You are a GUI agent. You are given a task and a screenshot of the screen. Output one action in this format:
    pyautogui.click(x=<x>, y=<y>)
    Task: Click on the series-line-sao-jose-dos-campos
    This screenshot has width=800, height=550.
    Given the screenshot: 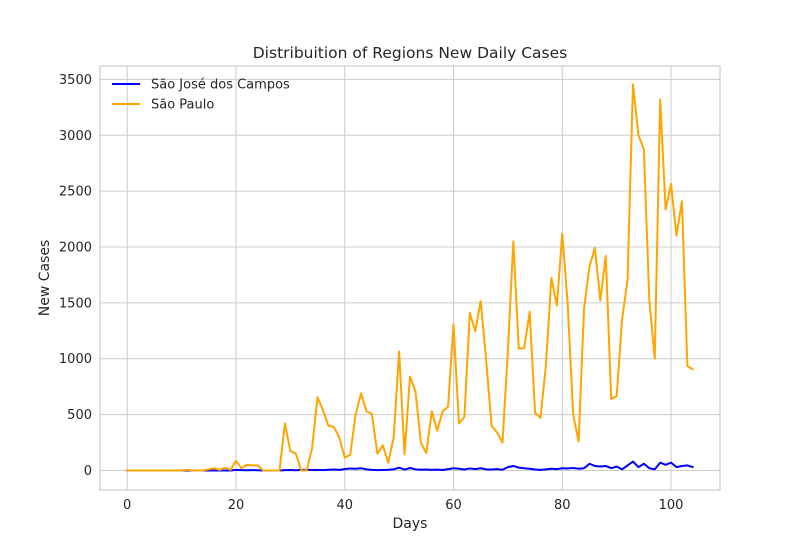 What is the action you would take?
    pyautogui.click(x=410, y=466)
    